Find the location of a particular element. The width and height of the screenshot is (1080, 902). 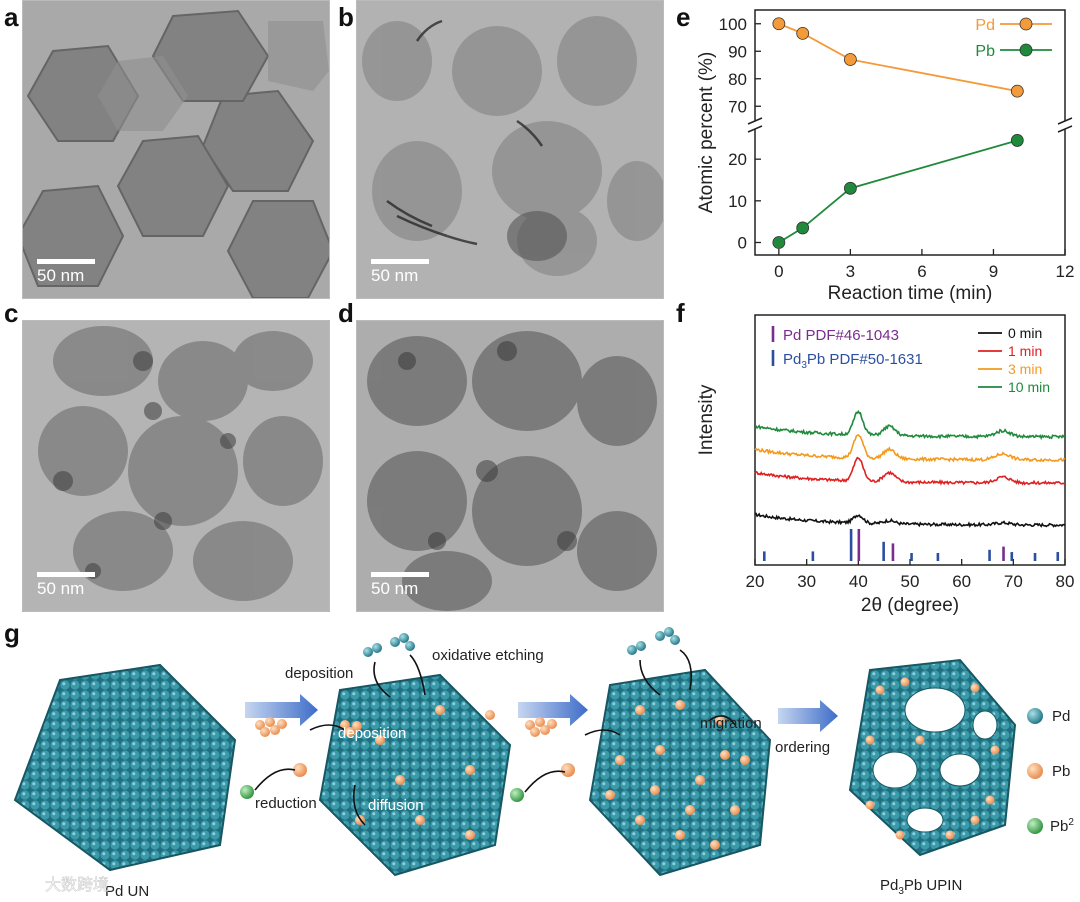

x-tick-label-e: 6 is located at coordinates (921, 271).